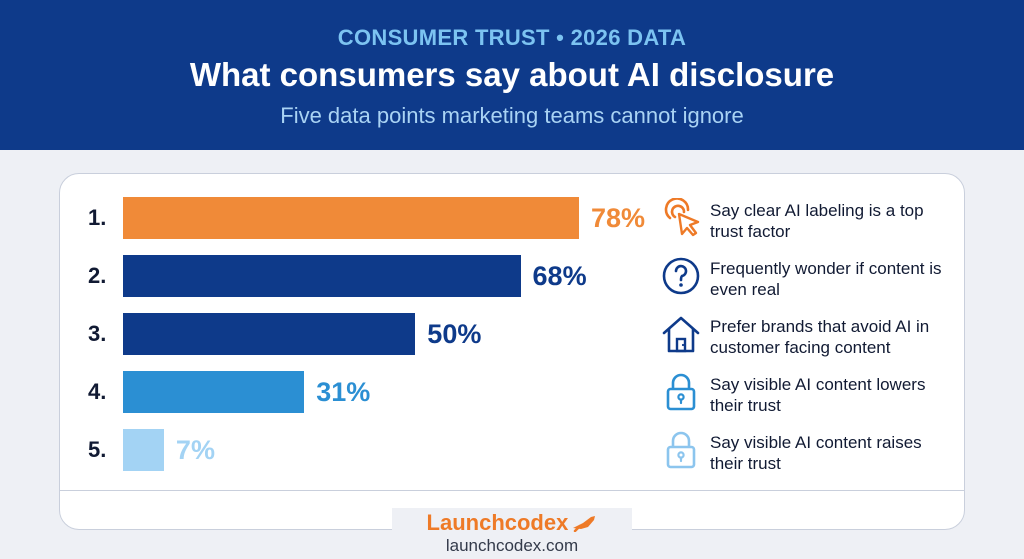  I want to click on footer: Launchcodex launchcodex.com, so click(512, 533).